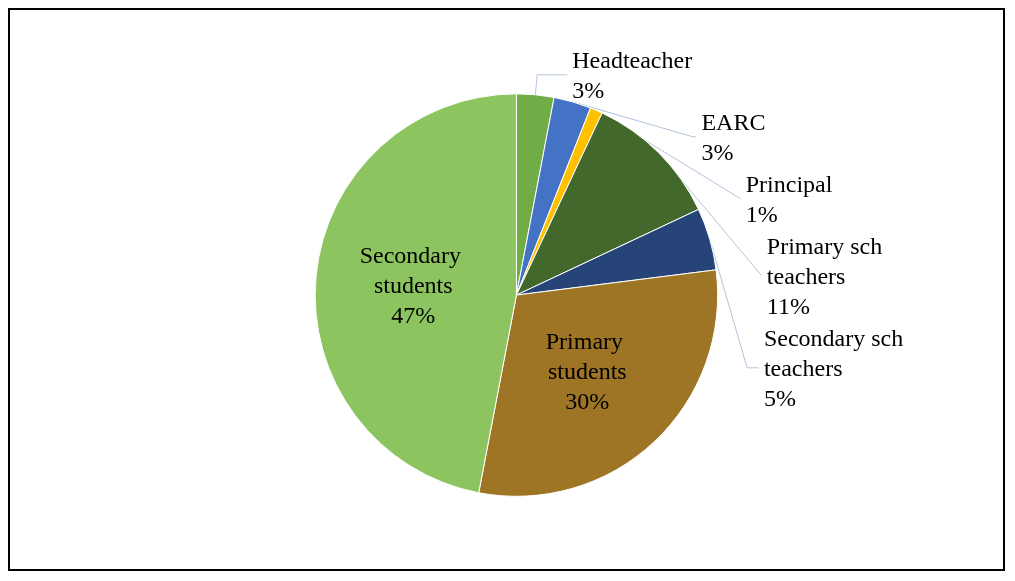 This screenshot has width=1015, height=581. Describe the element at coordinates (779, 397) in the screenshot. I see `data-label: 5%` at that location.